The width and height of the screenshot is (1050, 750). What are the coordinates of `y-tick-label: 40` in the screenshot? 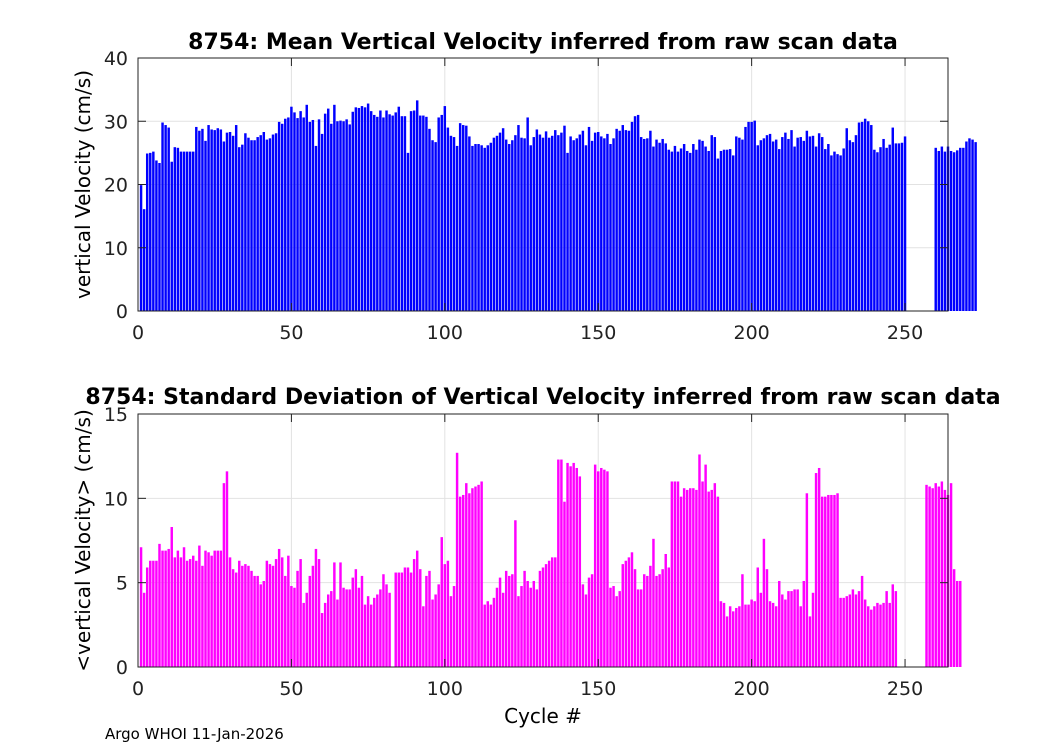 It's located at (116, 59).